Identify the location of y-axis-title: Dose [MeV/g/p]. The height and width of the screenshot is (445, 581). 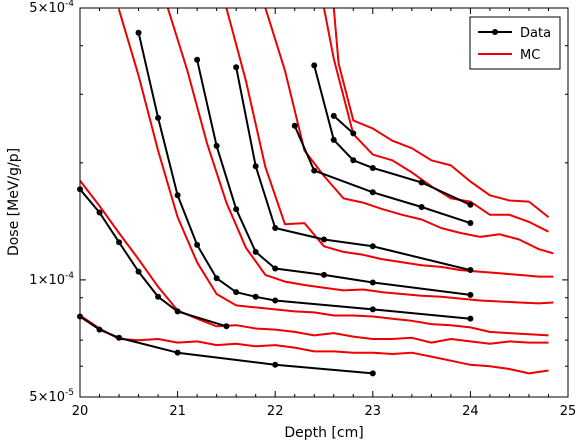
(14, 202).